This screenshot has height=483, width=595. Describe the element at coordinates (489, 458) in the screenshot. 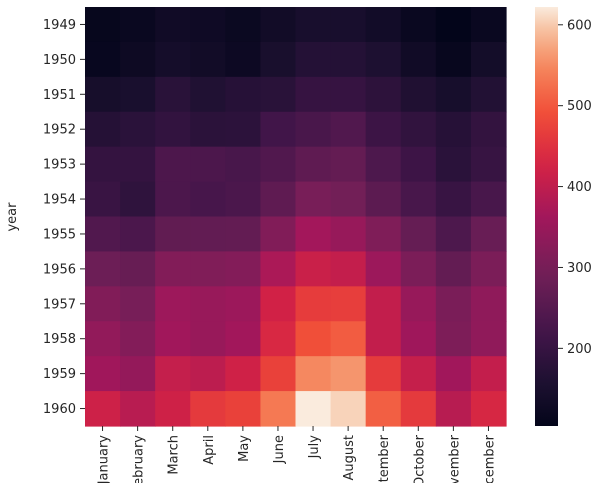

I see `x-tick-label: December` at that location.